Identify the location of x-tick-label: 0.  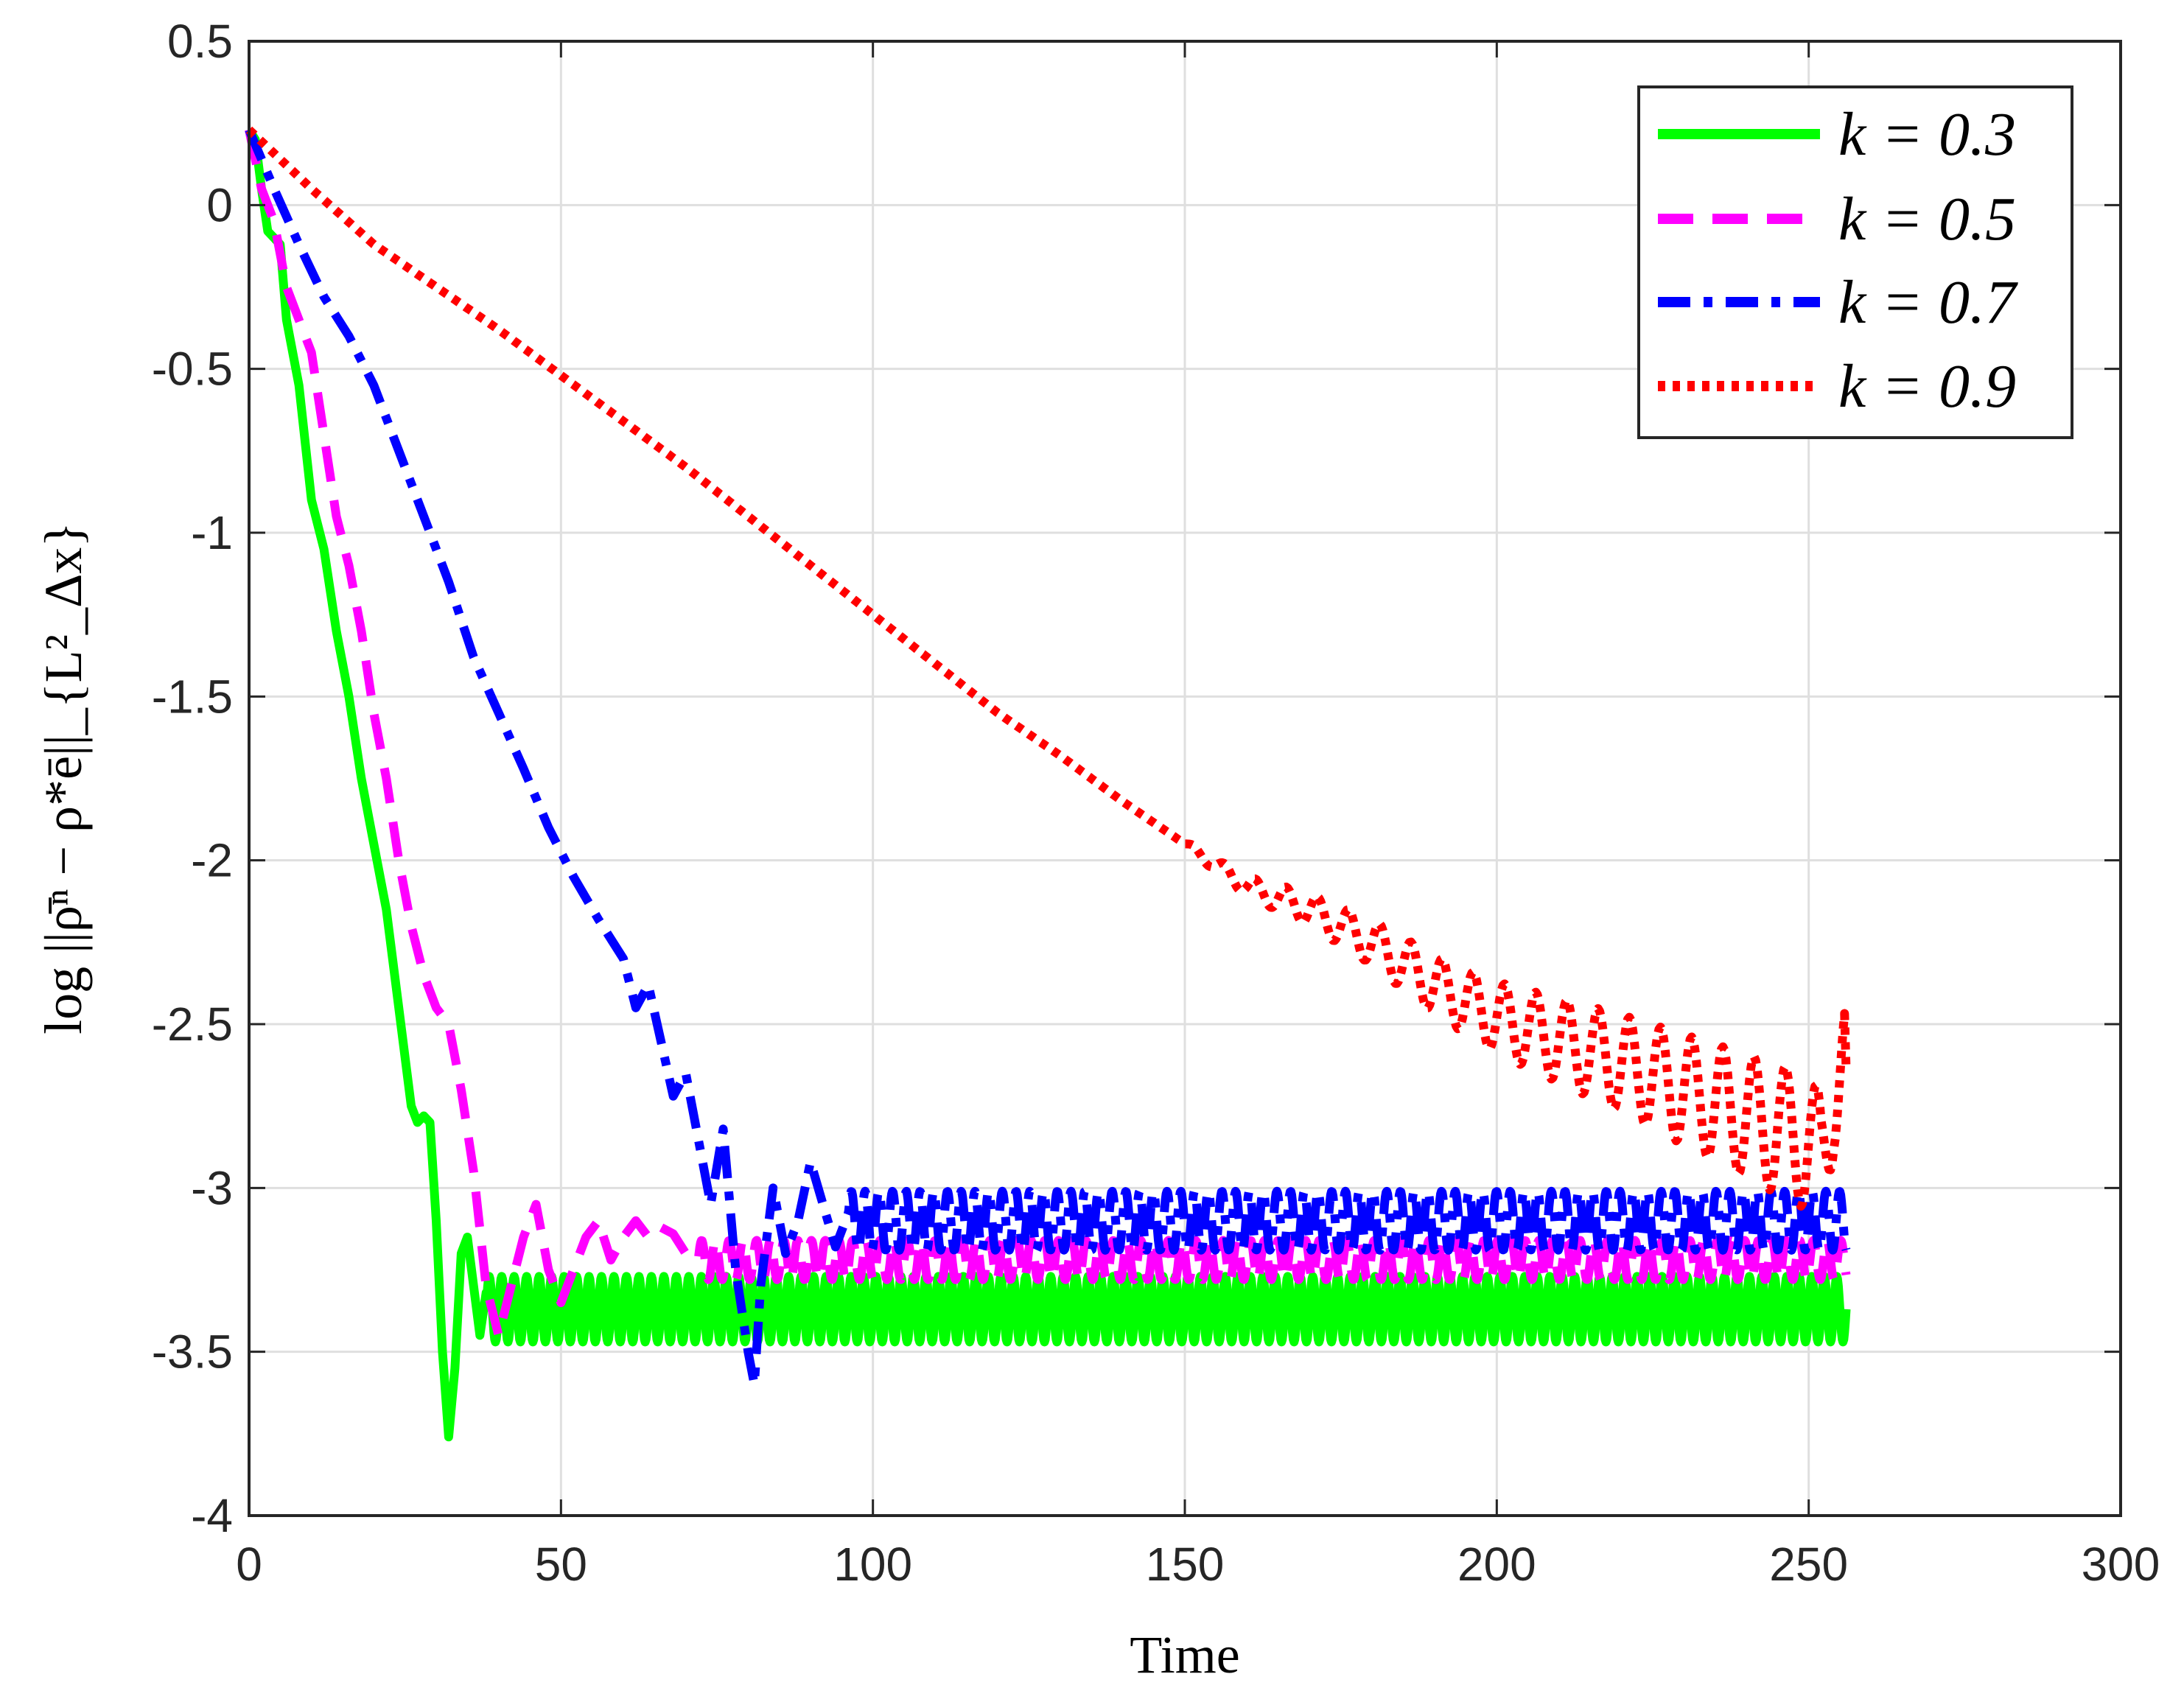
(249, 1565).